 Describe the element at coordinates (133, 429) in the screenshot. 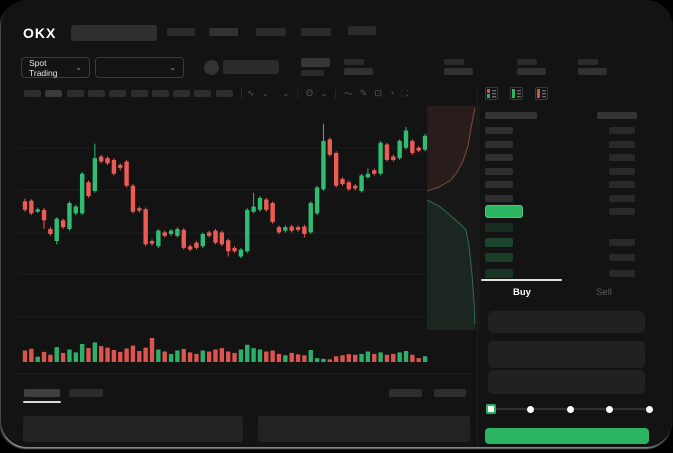

I see `open-orders-panel-placeholder` at that location.